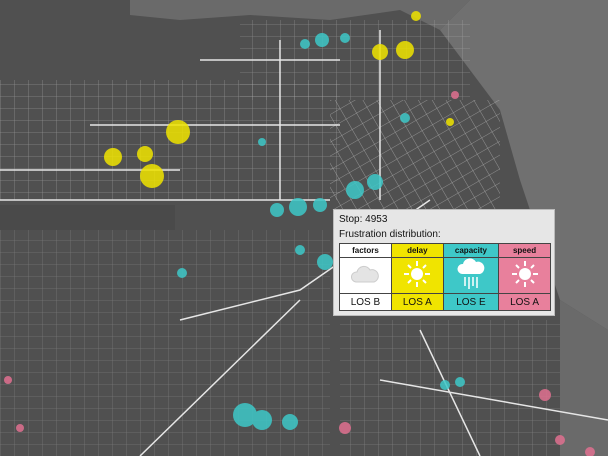 The height and width of the screenshot is (456, 608). I want to click on factor-header: delay, so click(417, 250).